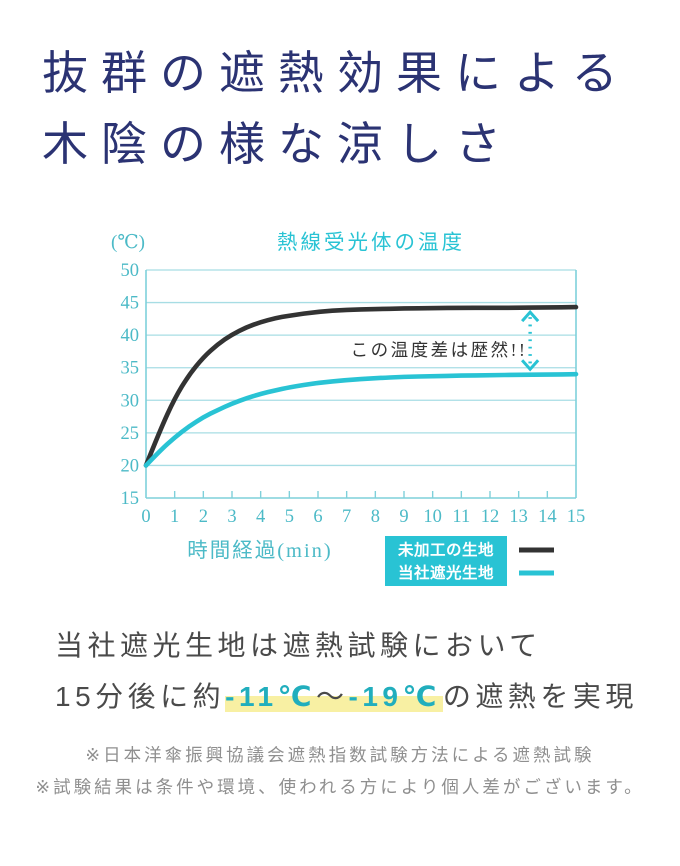 The height and width of the screenshot is (866, 680). I want to click on footnote-line2: ※試験結果は条件や環境、使われる方により個人差がございます。, so click(340, 786).